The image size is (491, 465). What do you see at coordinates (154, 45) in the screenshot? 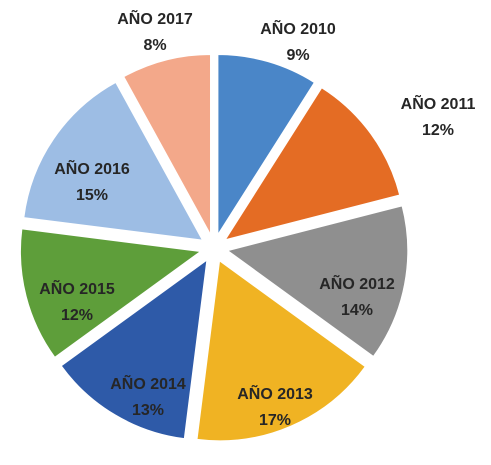
I see `slice-value: 8%` at bounding box center [154, 45].